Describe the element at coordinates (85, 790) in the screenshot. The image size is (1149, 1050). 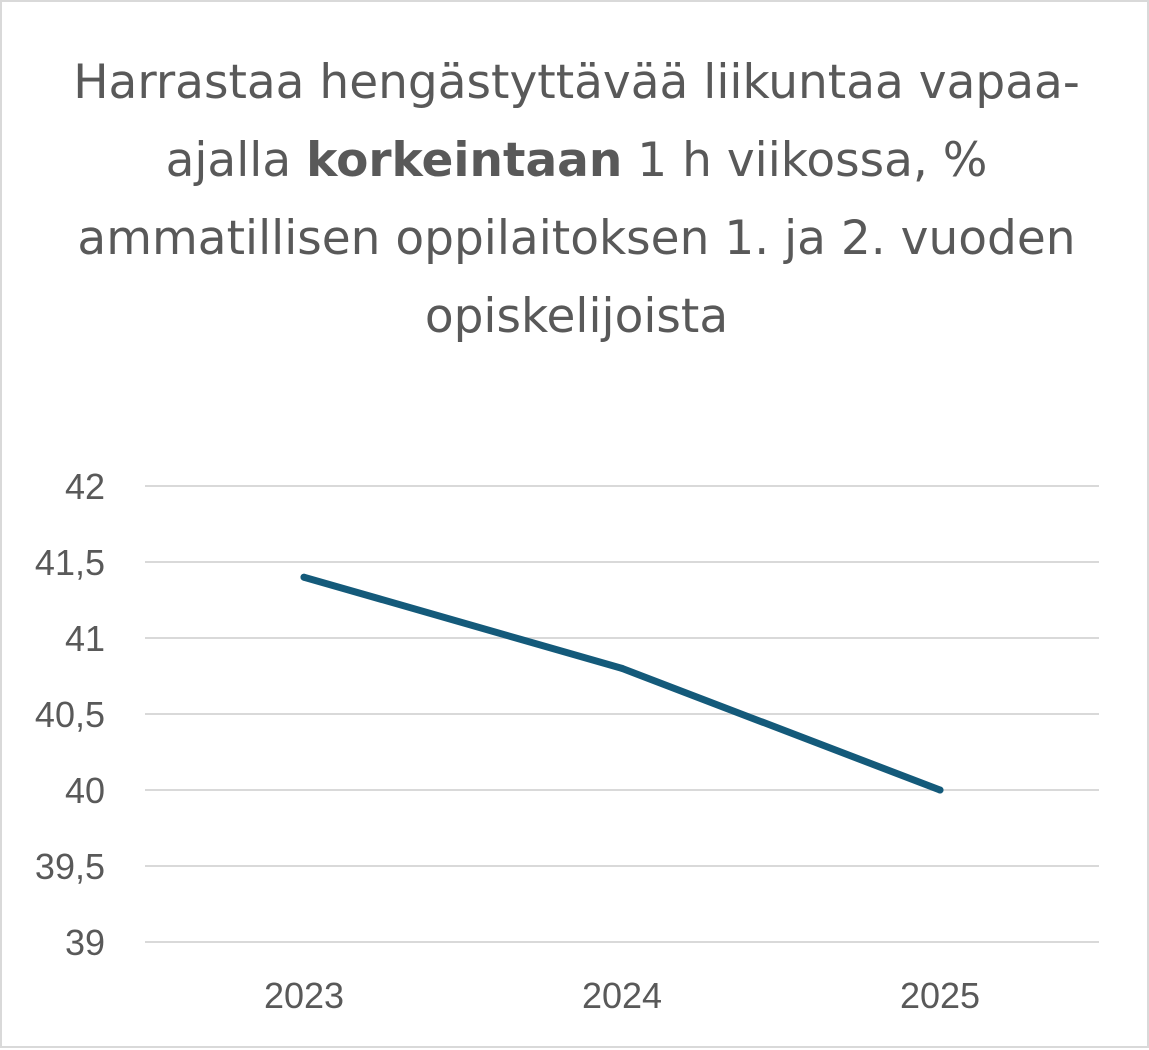
I see `y-tick-label: 40` at that location.